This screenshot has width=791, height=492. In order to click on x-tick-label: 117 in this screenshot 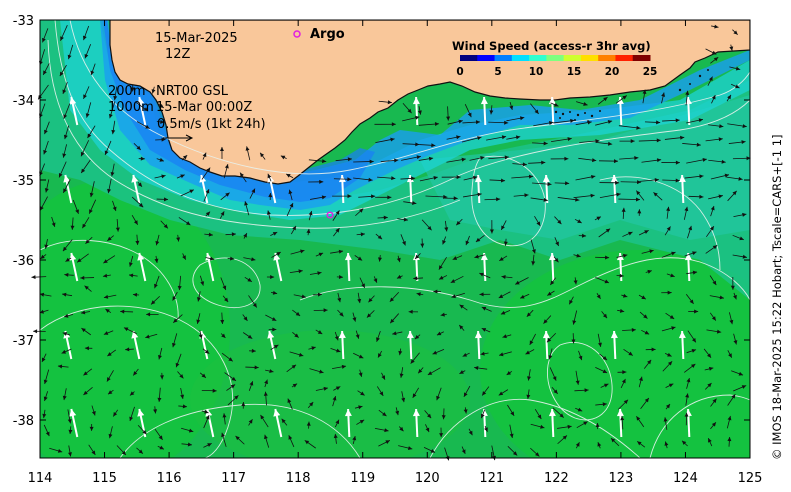, I will do `click(233, 478)`.